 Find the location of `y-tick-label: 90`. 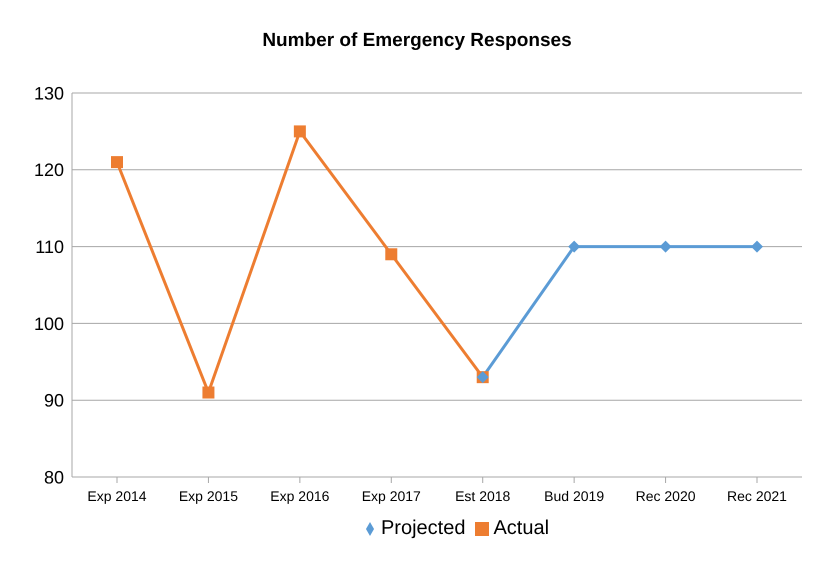

y-tick-label: 90 is located at coordinates (54, 400).